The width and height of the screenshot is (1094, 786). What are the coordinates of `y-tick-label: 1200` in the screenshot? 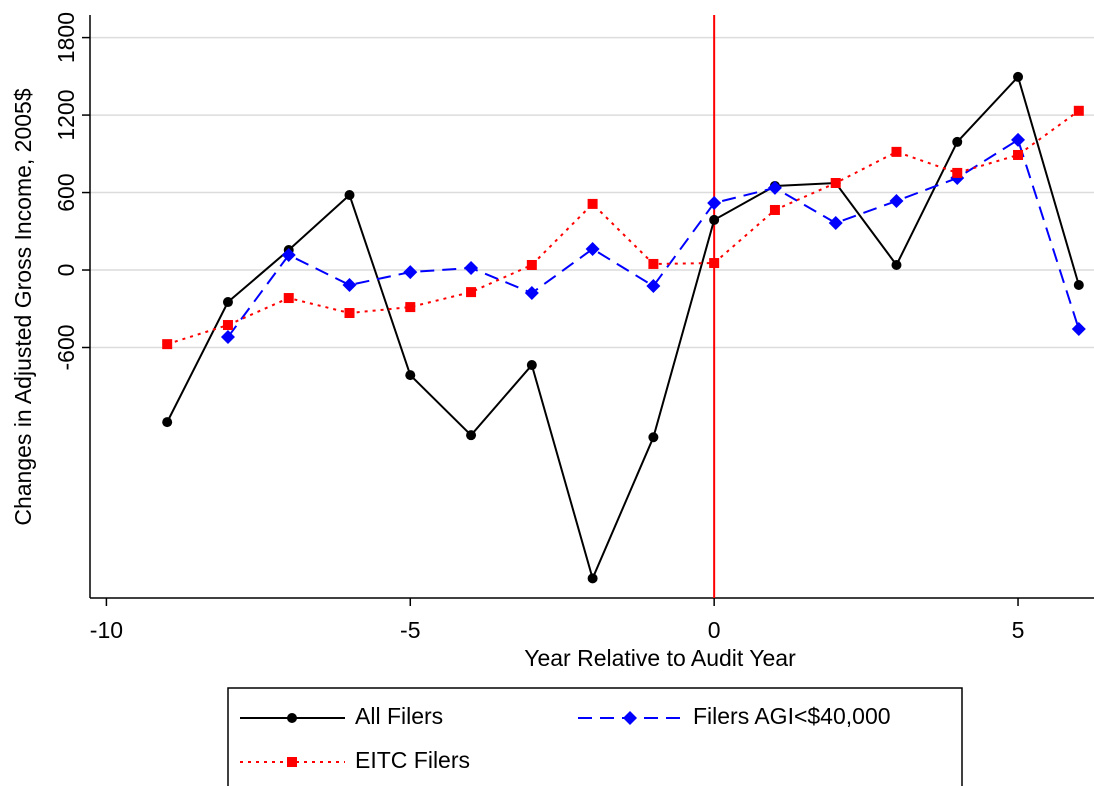 It's located at (66, 114).